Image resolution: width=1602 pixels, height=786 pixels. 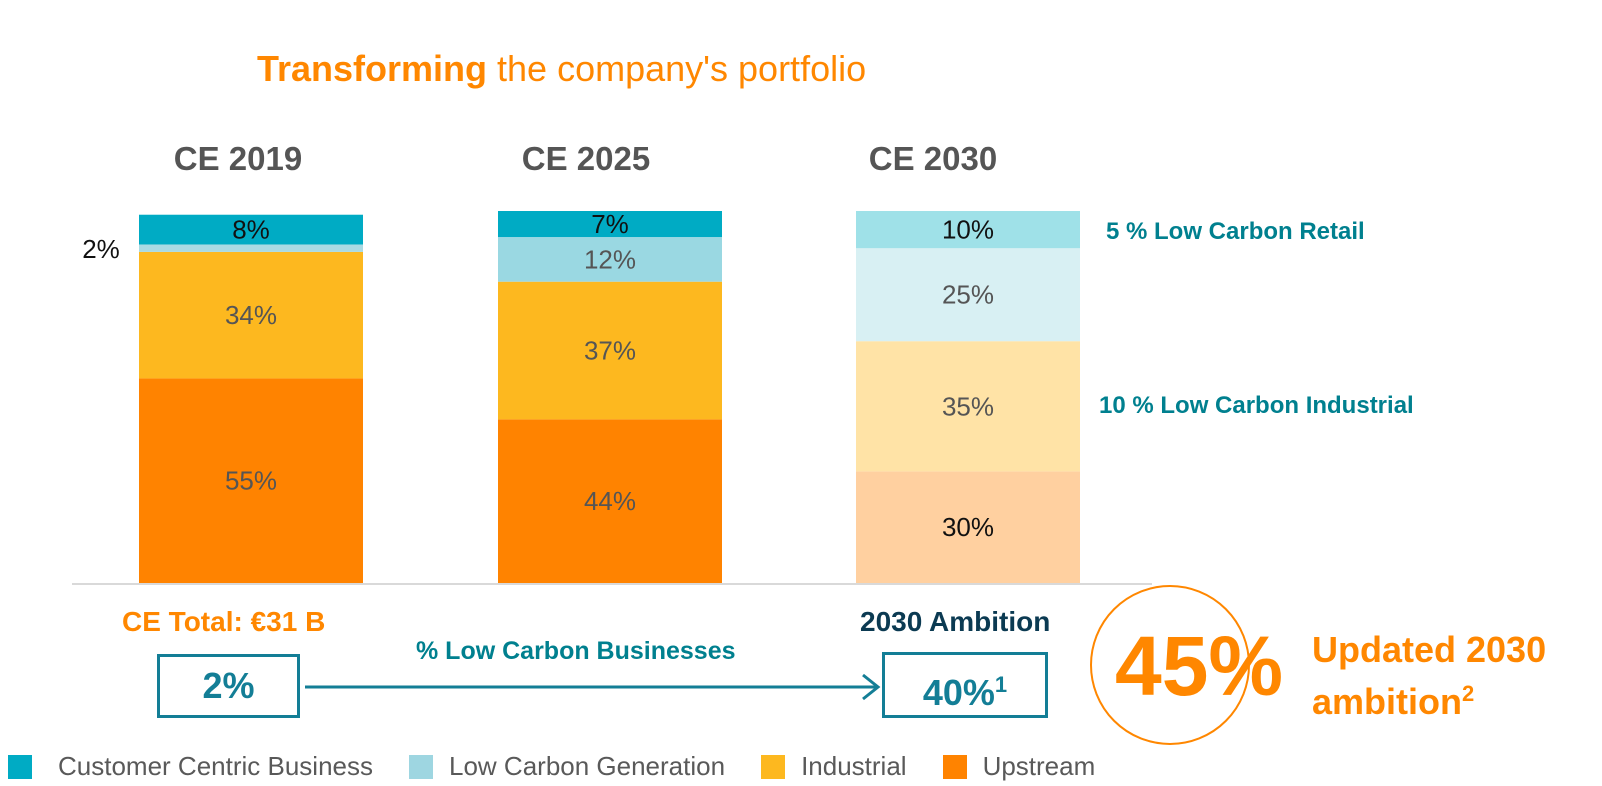 I want to click on side-label-retail: 5 % Low Carbon Retail, so click(x=1235, y=231).